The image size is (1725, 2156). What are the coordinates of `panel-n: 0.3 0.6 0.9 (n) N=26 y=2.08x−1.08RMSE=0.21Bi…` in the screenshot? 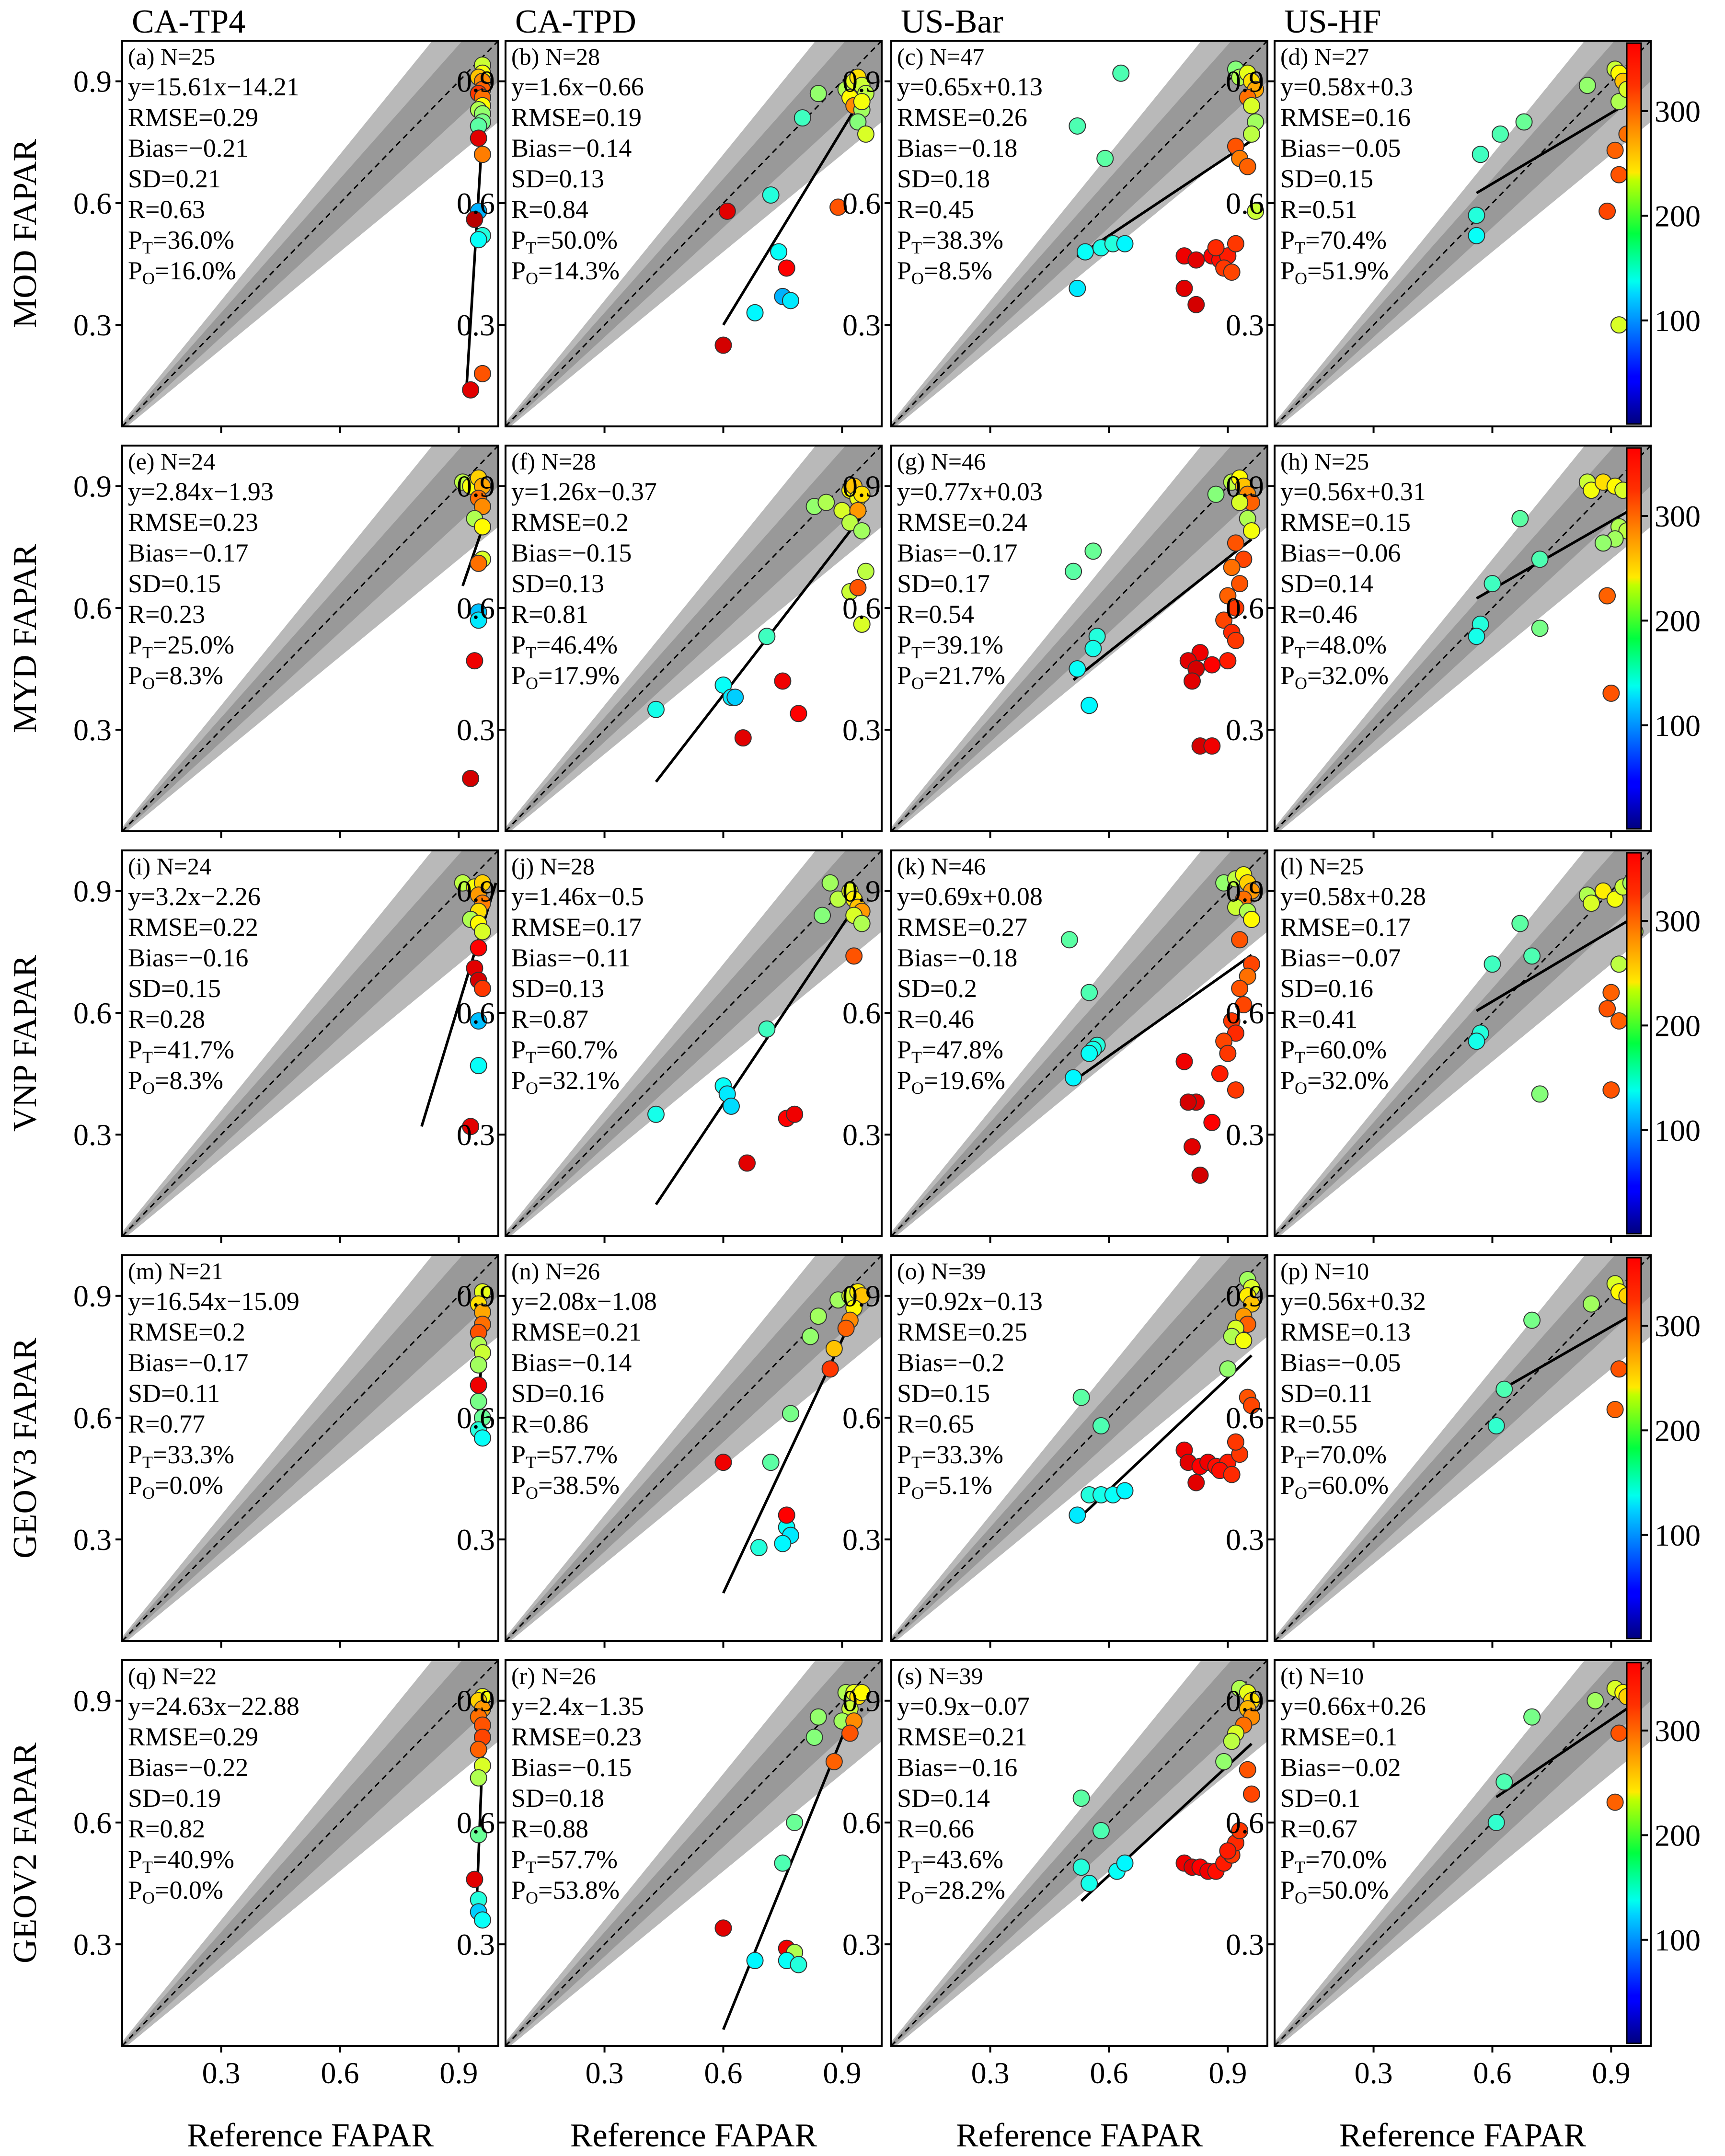 It's located at (670, 1451).